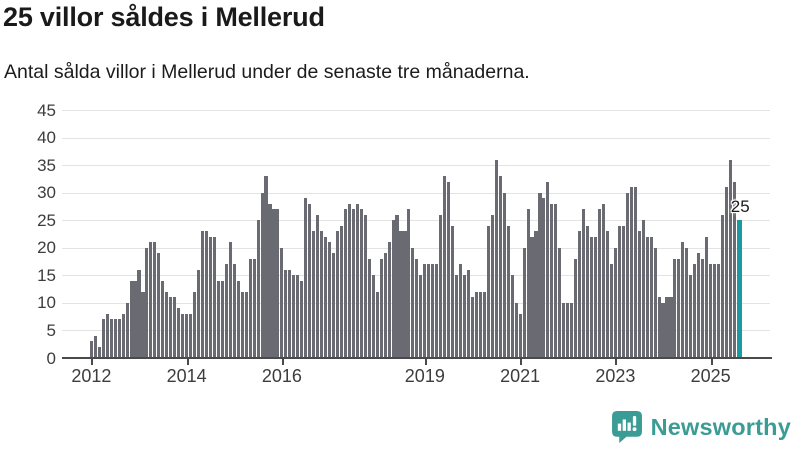 This screenshot has height=450, width=800. What do you see at coordinates (701, 427) in the screenshot?
I see `newsworthy-logo: Newsworthy` at bounding box center [701, 427].